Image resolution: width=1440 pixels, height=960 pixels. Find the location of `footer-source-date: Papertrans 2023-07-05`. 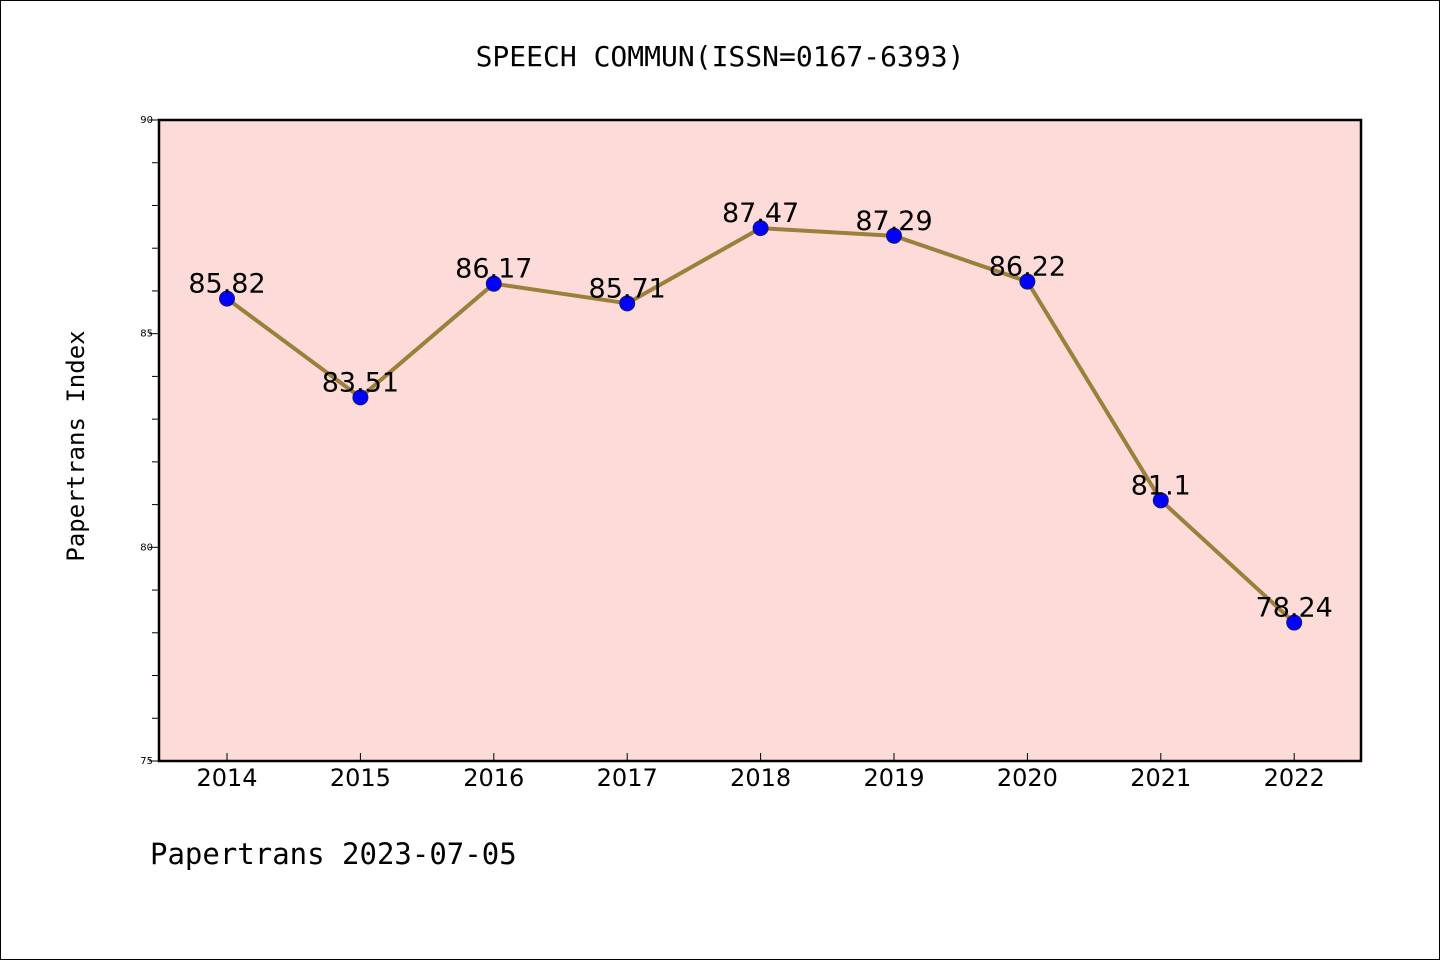

footer-source-date: Papertrans 2023-07-05 is located at coordinates (333, 854).